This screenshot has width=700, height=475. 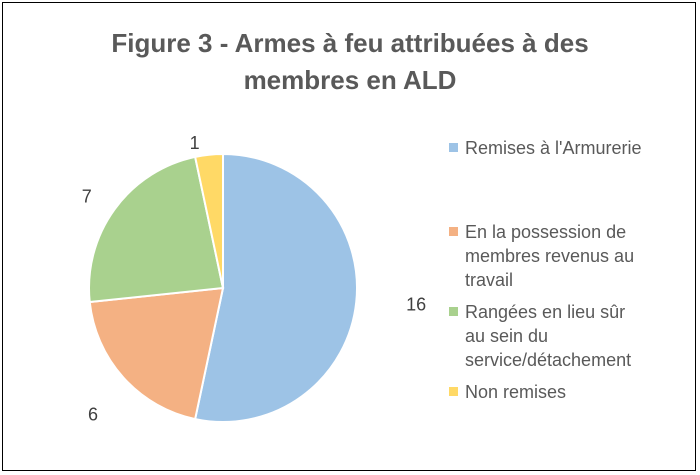 I want to click on data-label-0: 16, so click(x=416, y=304).